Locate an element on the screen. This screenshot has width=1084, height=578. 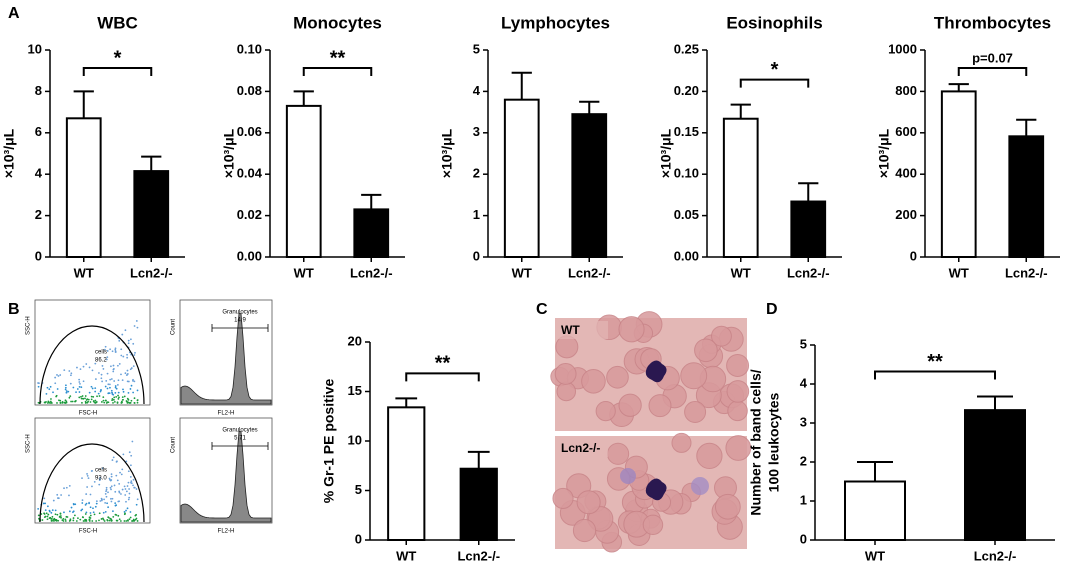
y-tick-label: 0.10 is located at coordinates (249, 48).